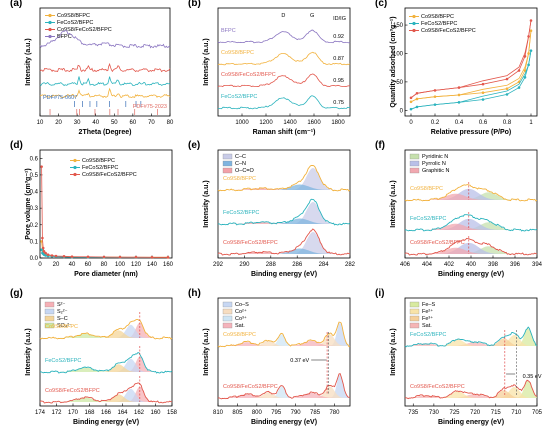  What do you see at coordinates (194, 145) in the screenshot?
I see `panel-letter: (e)` at bounding box center [194, 145].